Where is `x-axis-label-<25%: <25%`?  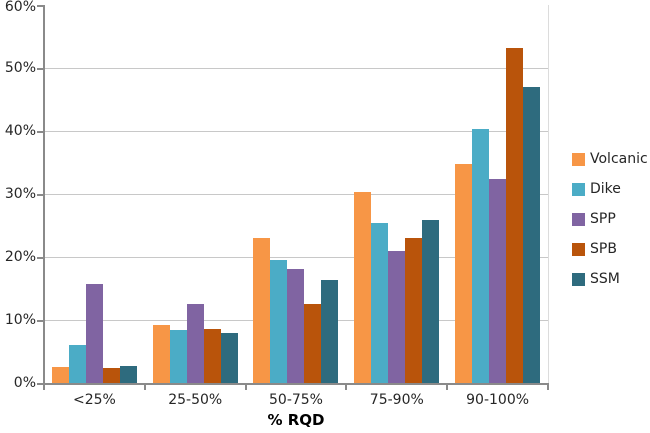
x-axis-label-<25%: <25% is located at coordinates (94, 400).